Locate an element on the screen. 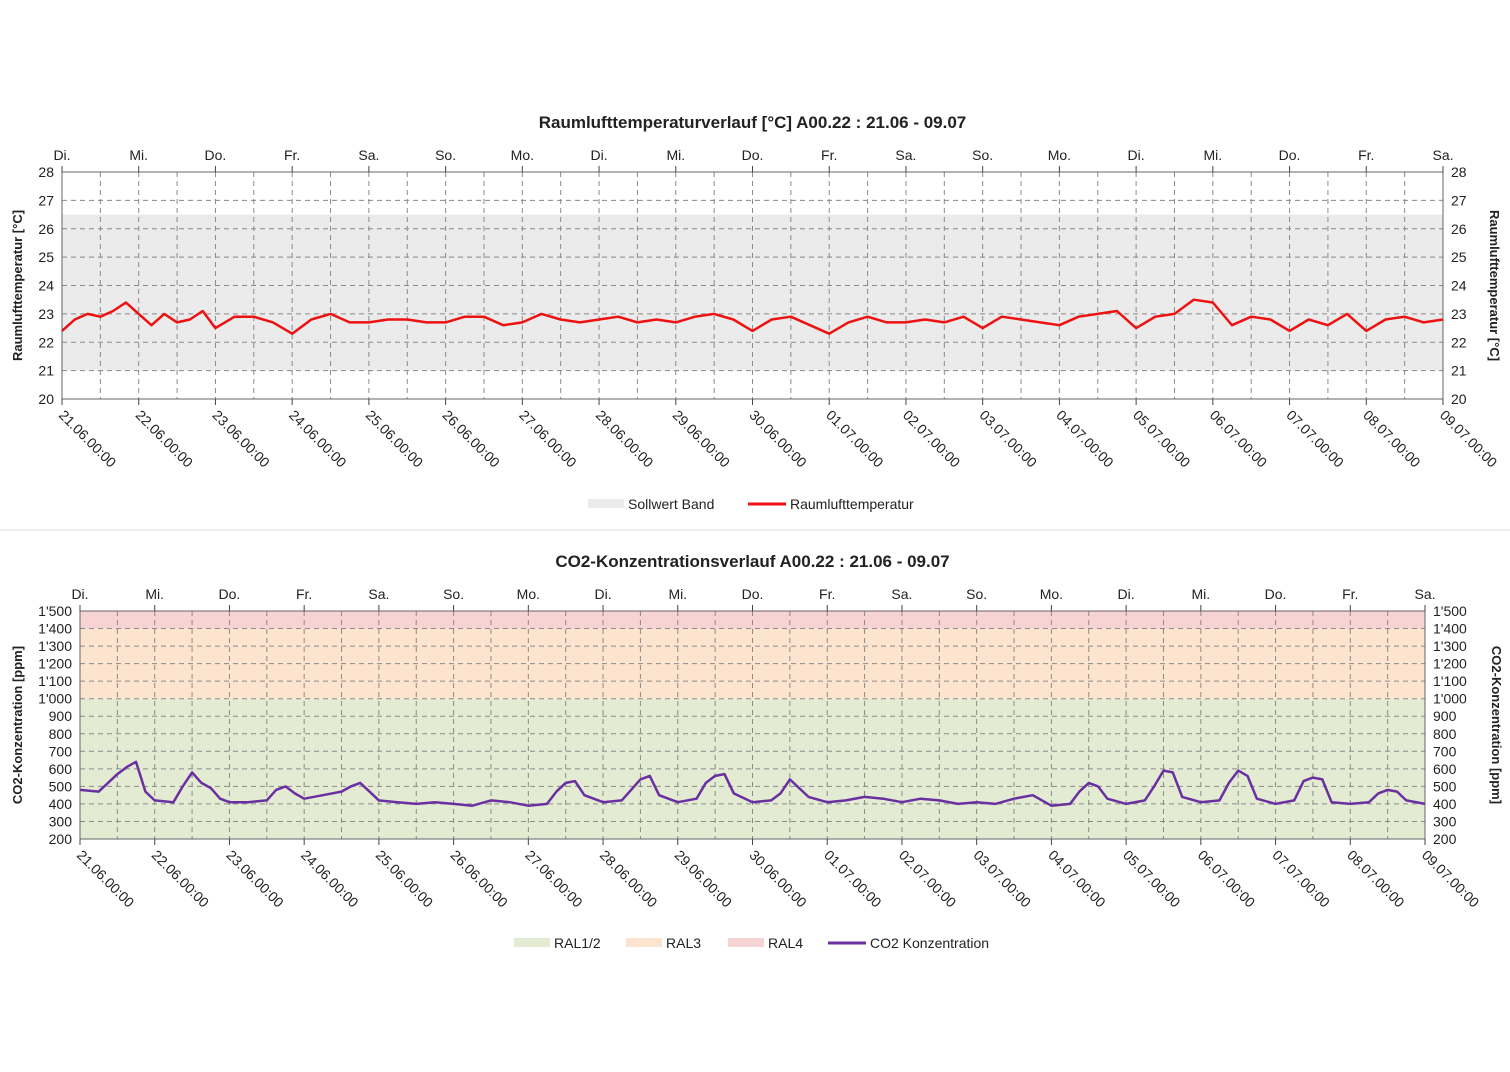 The height and width of the screenshot is (1072, 1510). y-tick-left: 27 is located at coordinates (46, 200).